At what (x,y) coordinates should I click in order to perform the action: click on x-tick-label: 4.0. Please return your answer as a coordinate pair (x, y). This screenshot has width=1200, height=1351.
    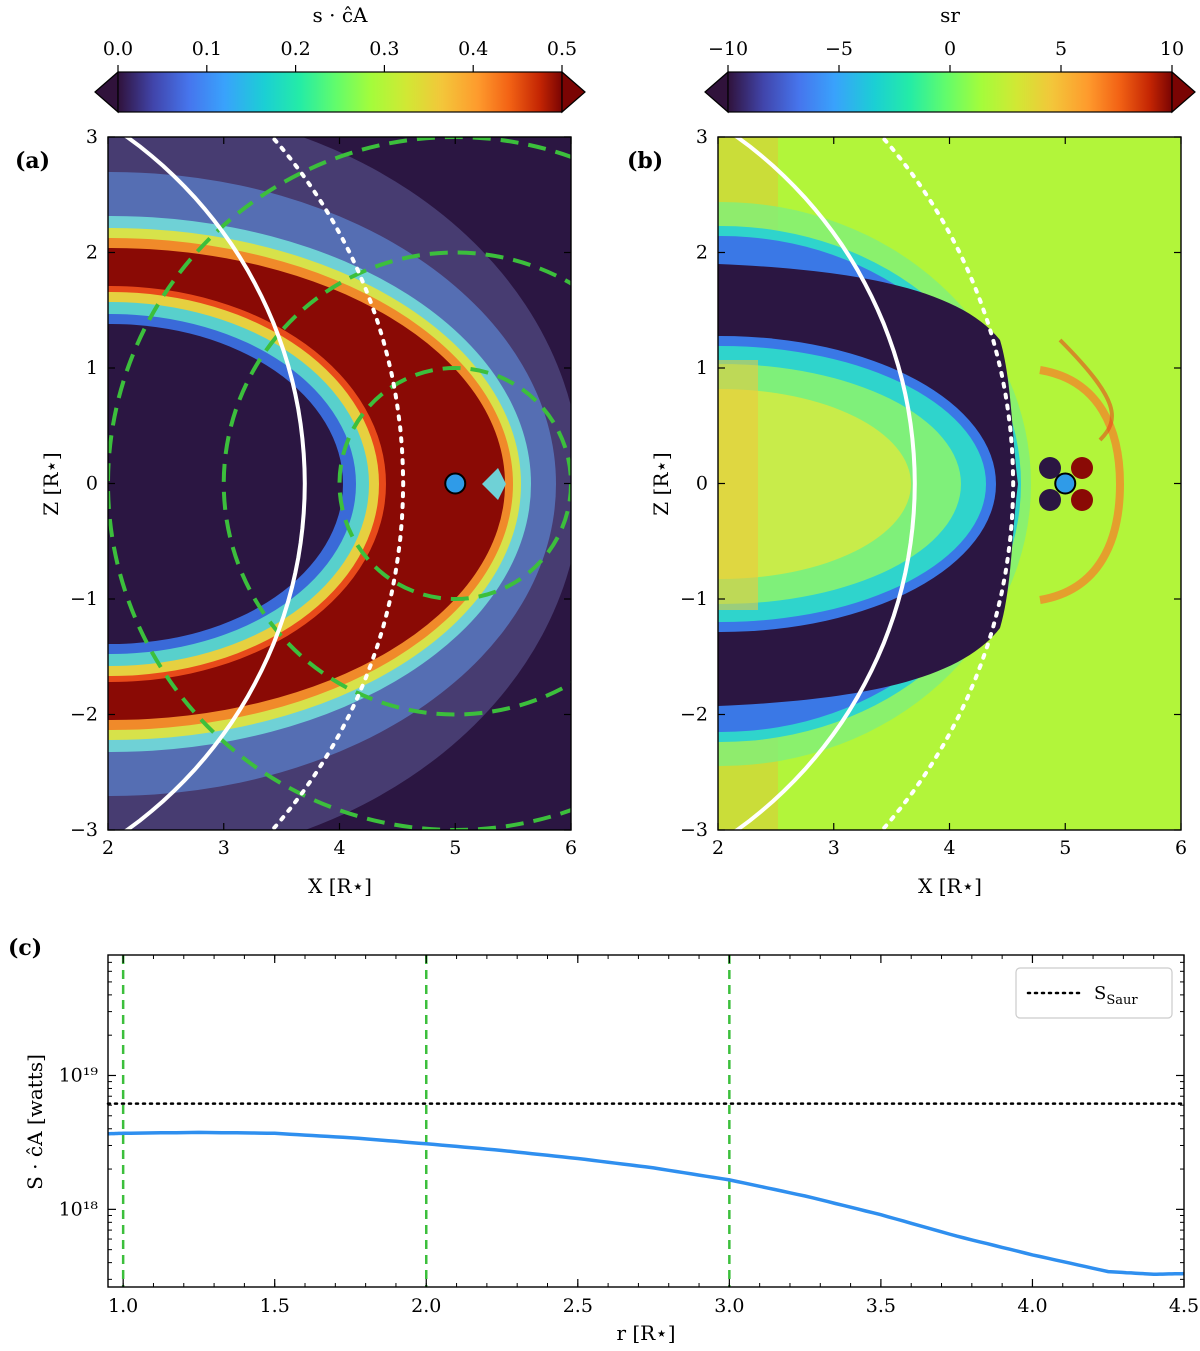
    Looking at the image, I should click on (1032, 1306).